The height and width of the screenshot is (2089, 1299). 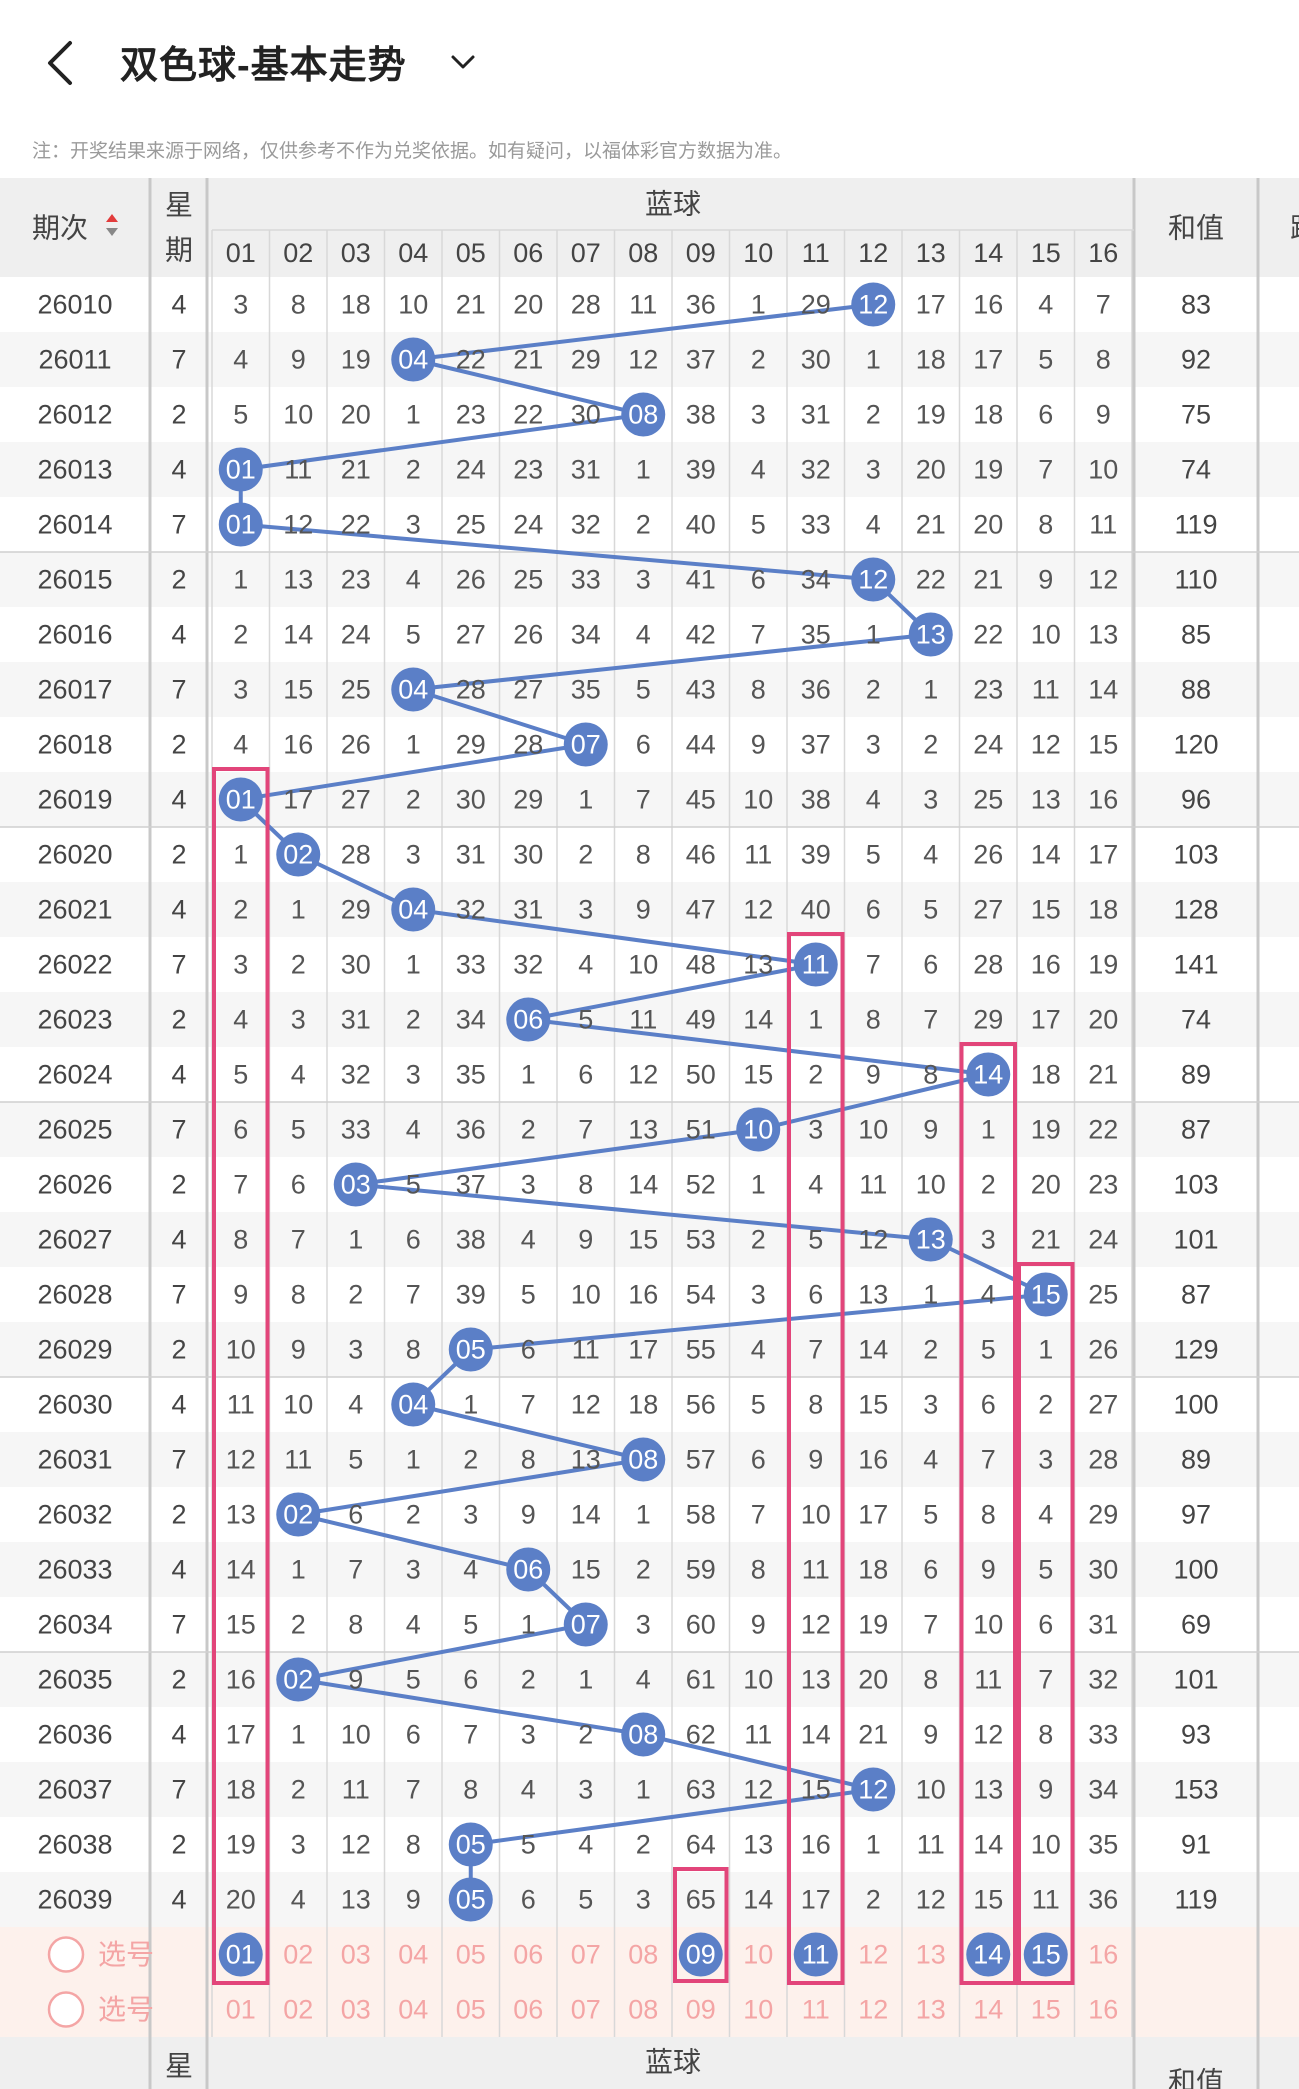 I want to click on omission-value: 39, so click(x=816, y=855).